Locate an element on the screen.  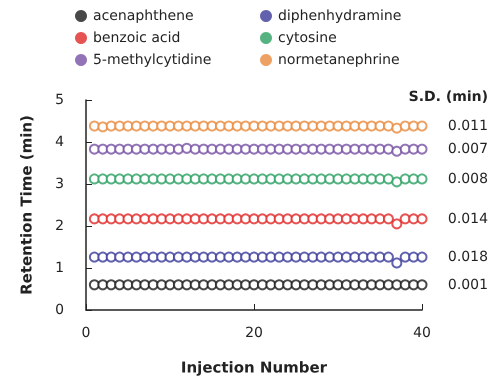
text: 0.011 is located at coordinates (468, 126).